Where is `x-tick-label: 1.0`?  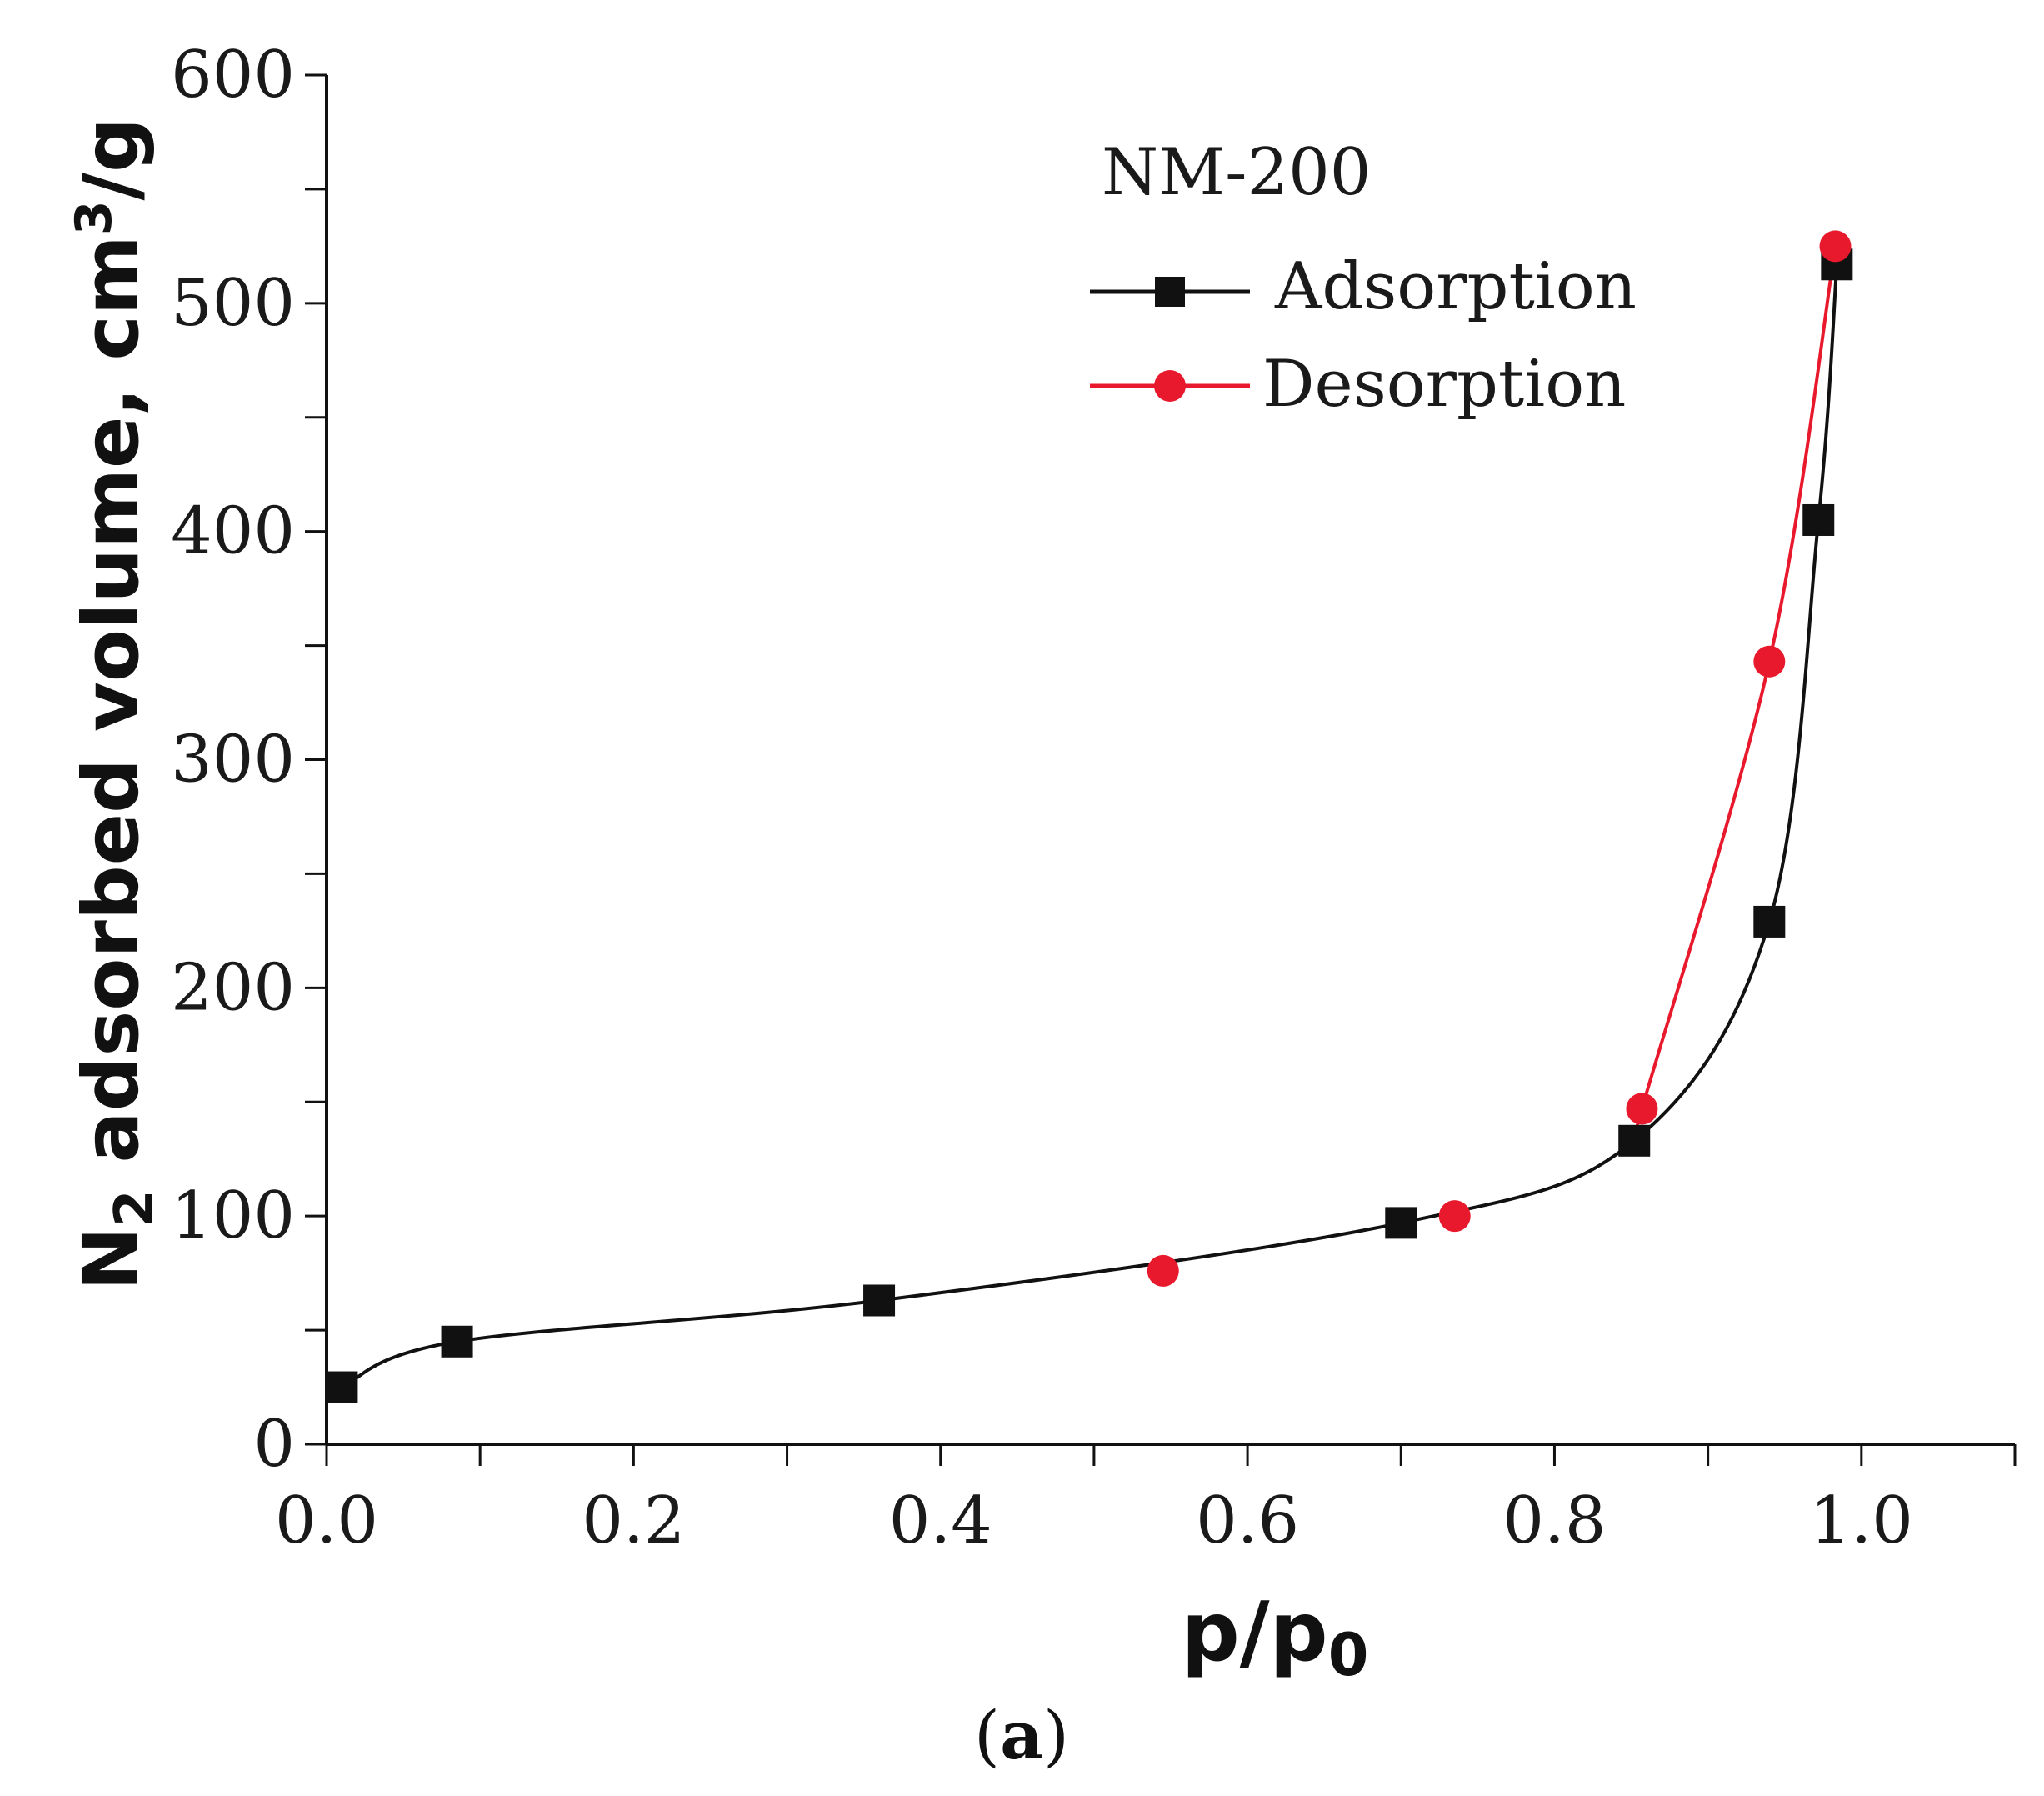
x-tick-label: 1.0 is located at coordinates (1862, 1520).